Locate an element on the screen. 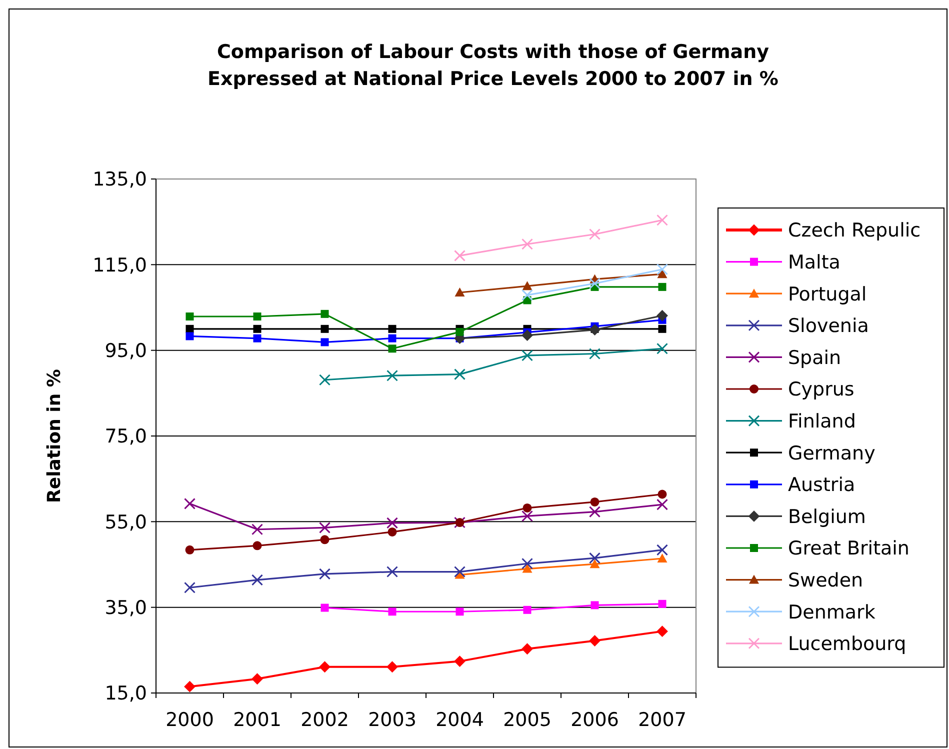  y-tick-label: 15,0 is located at coordinates (125, 693).